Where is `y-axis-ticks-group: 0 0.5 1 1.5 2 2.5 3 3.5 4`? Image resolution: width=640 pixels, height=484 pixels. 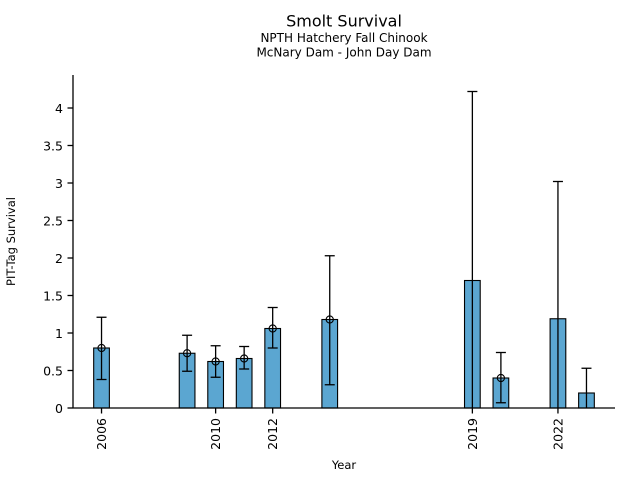 y-axis-ticks-group: 0 0.5 1 1.5 2 2.5 3 3.5 4 is located at coordinates (58, 258).